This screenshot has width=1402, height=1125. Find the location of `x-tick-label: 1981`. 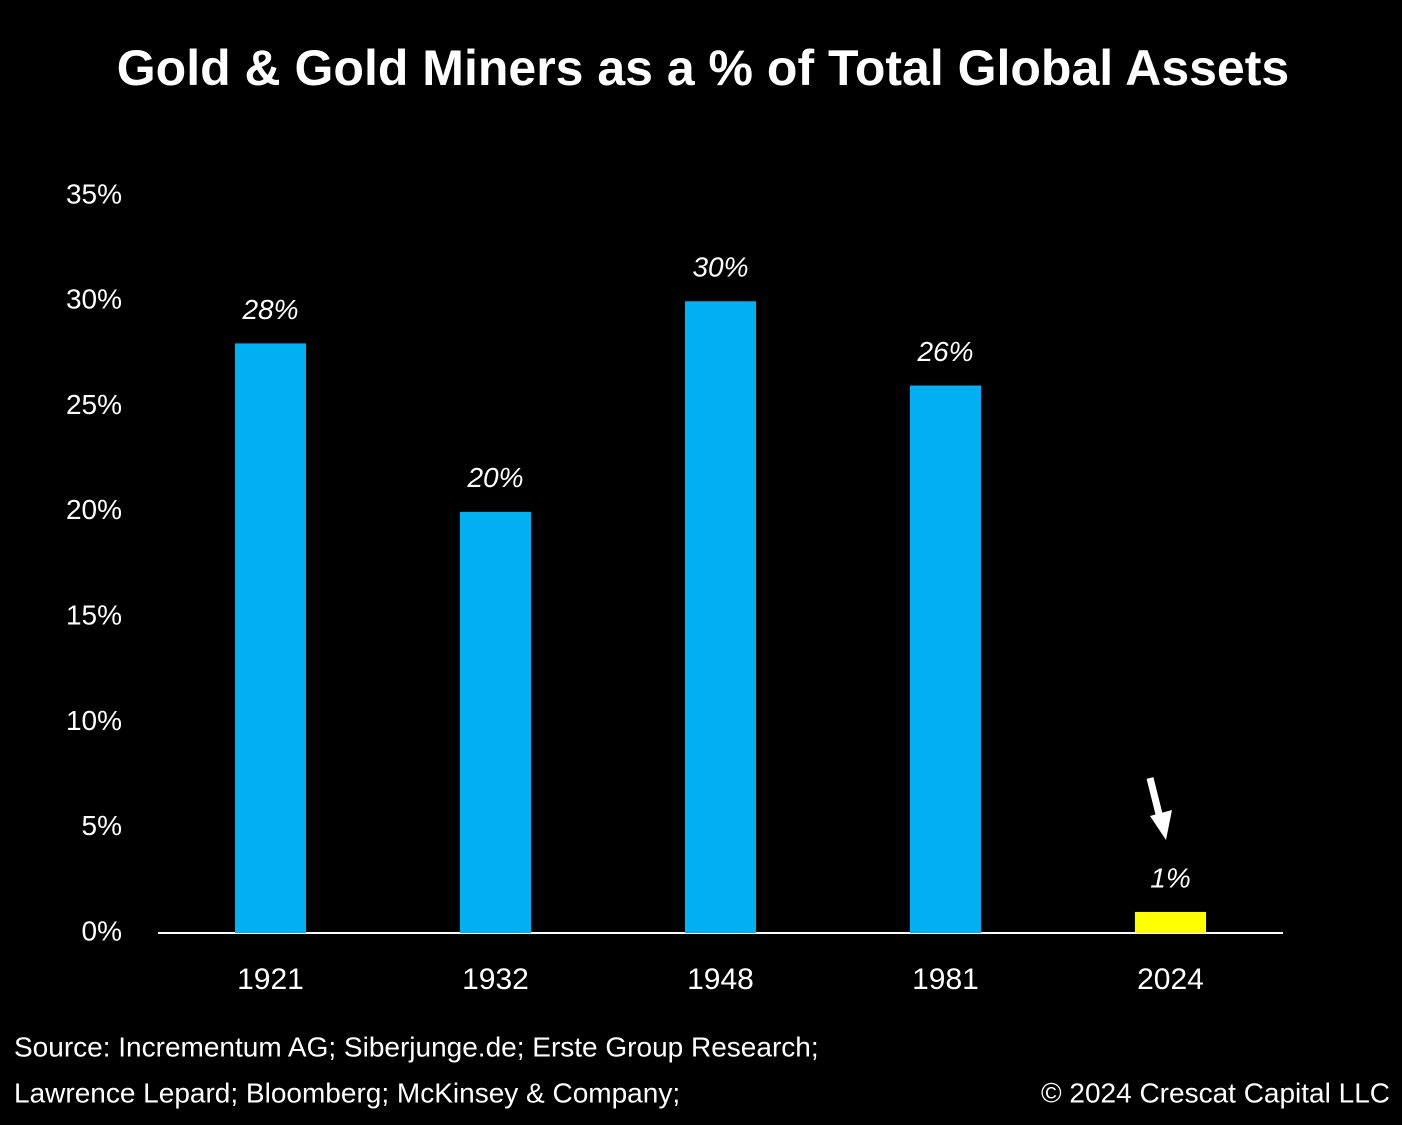

x-tick-label: 1981 is located at coordinates (945, 979).